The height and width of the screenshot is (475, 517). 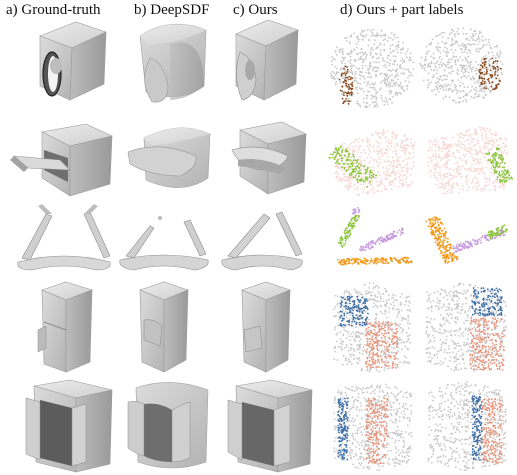 What do you see at coordinates (269, 158) in the screenshot?
I see `mesh-row2-ours` at bounding box center [269, 158].